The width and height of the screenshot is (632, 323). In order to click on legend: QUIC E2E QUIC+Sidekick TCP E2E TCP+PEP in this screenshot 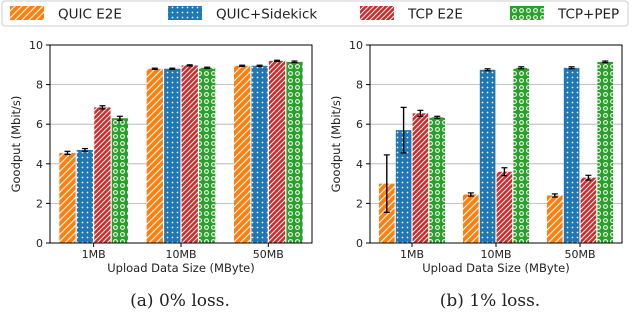, I will do `click(315, 13)`.